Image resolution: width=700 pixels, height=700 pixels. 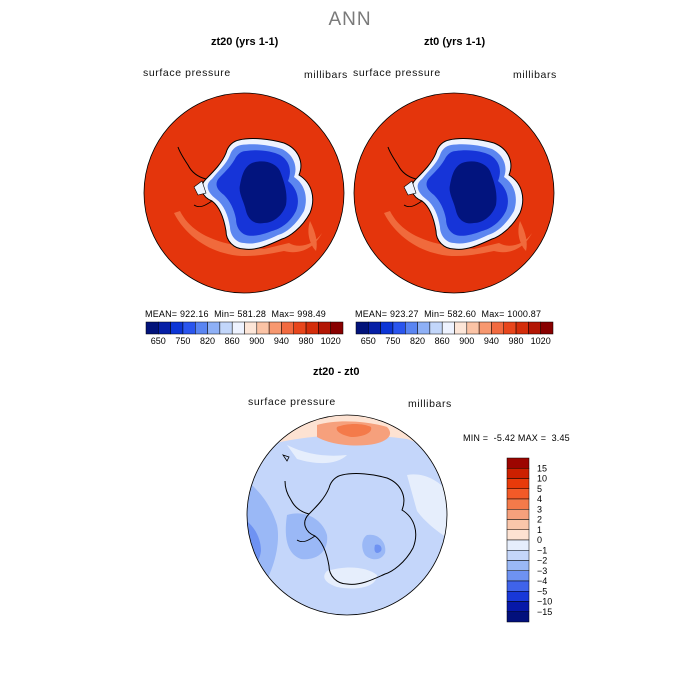 What do you see at coordinates (539, 520) in the screenshot?
I see `panel3-colorbar-tick-label: 2` at bounding box center [539, 520].